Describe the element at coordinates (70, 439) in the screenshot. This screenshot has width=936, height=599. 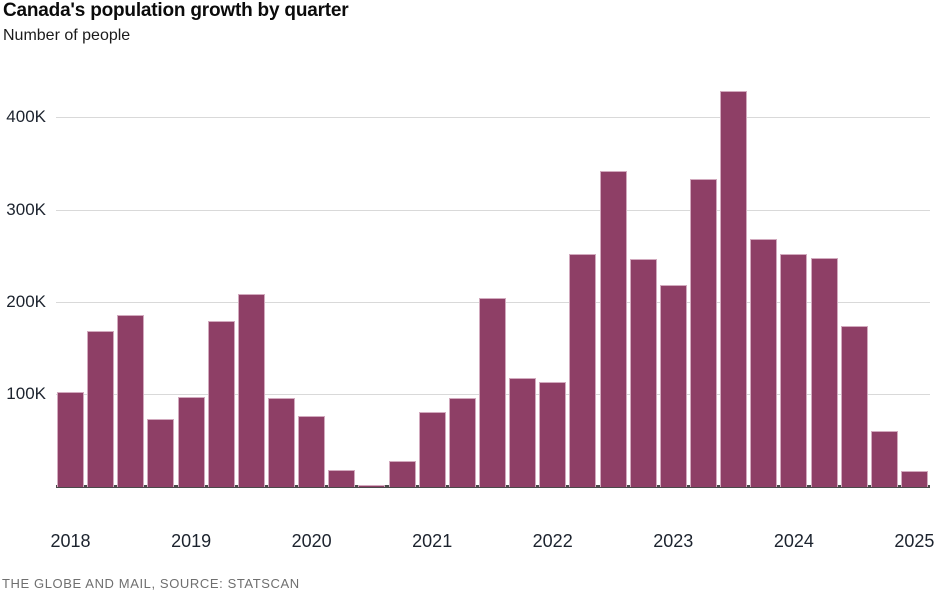
I see `bar-2018-q1` at that location.